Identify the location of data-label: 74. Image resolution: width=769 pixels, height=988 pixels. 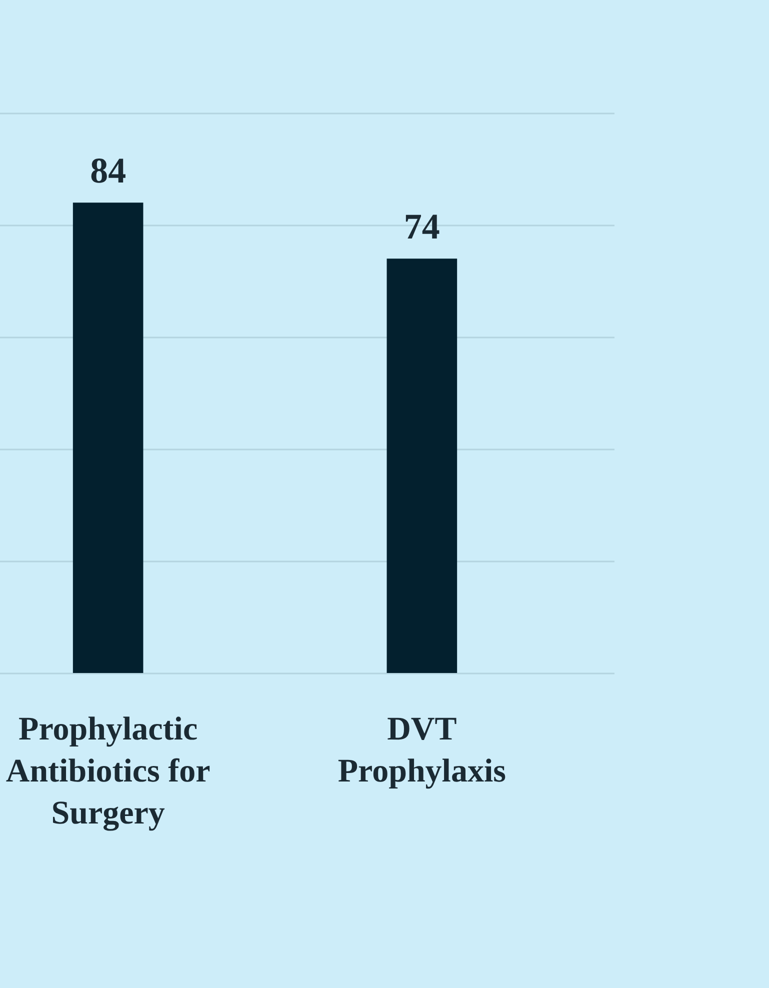
(422, 226).